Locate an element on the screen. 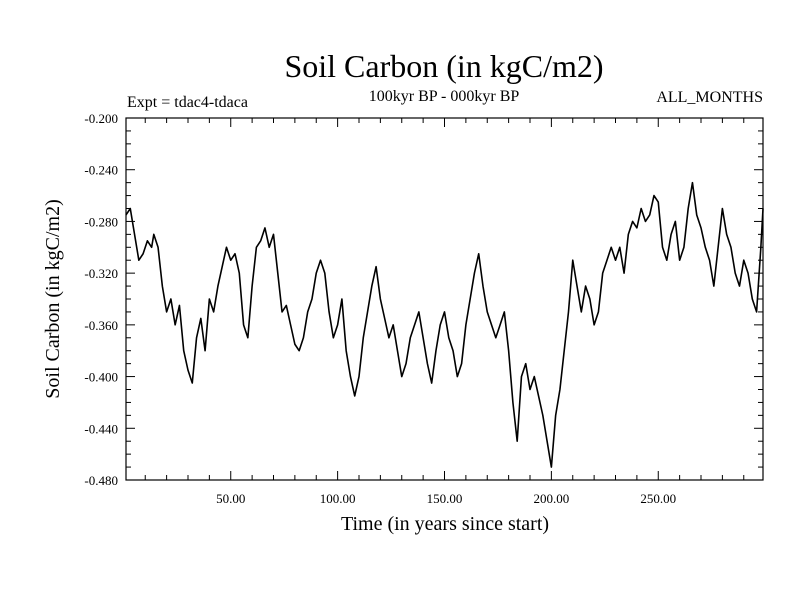  y-tick-label: -0.360 is located at coordinates (101, 325).